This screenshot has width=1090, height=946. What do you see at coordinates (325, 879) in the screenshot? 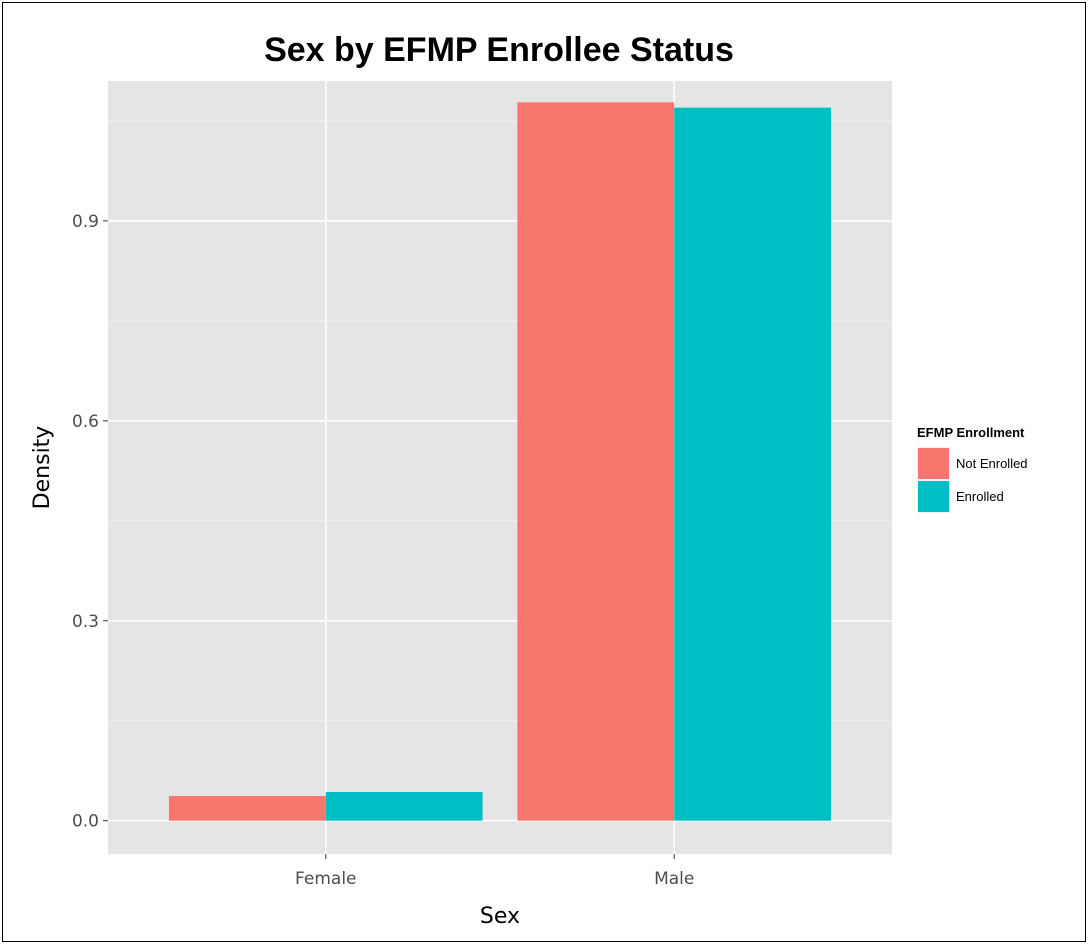
I see `x-tick-label: Female` at bounding box center [325, 879].